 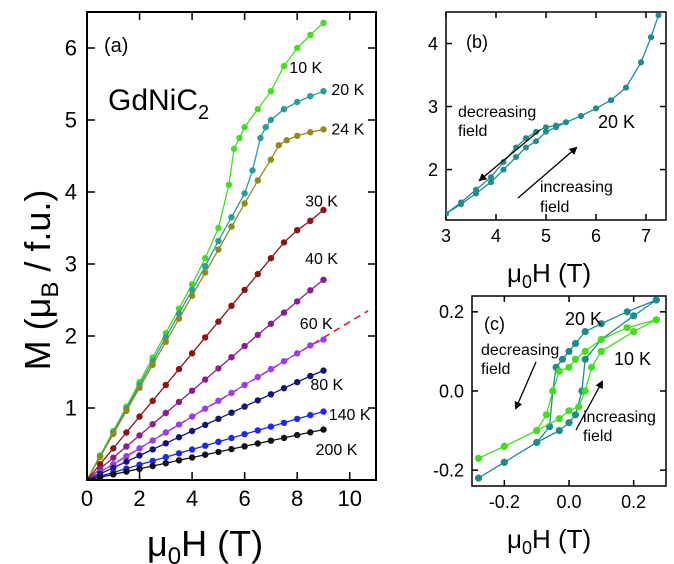 I want to click on panel-b-data, so click(x=554, y=114).